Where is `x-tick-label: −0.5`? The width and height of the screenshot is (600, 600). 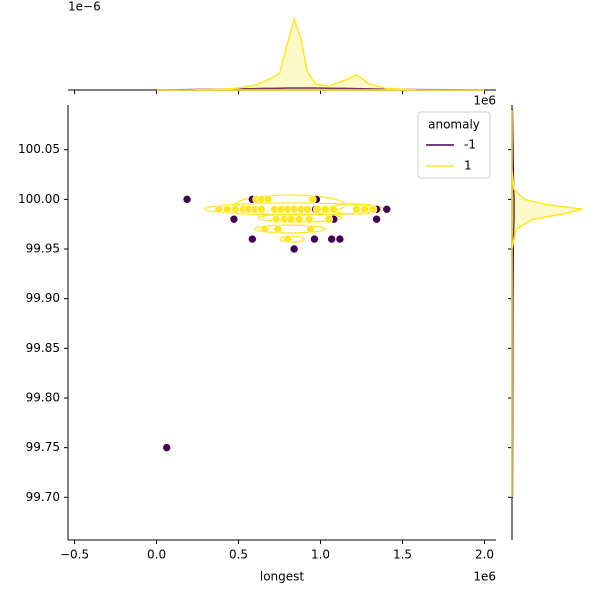
x-tick-label: −0.5 is located at coordinates (74, 555).